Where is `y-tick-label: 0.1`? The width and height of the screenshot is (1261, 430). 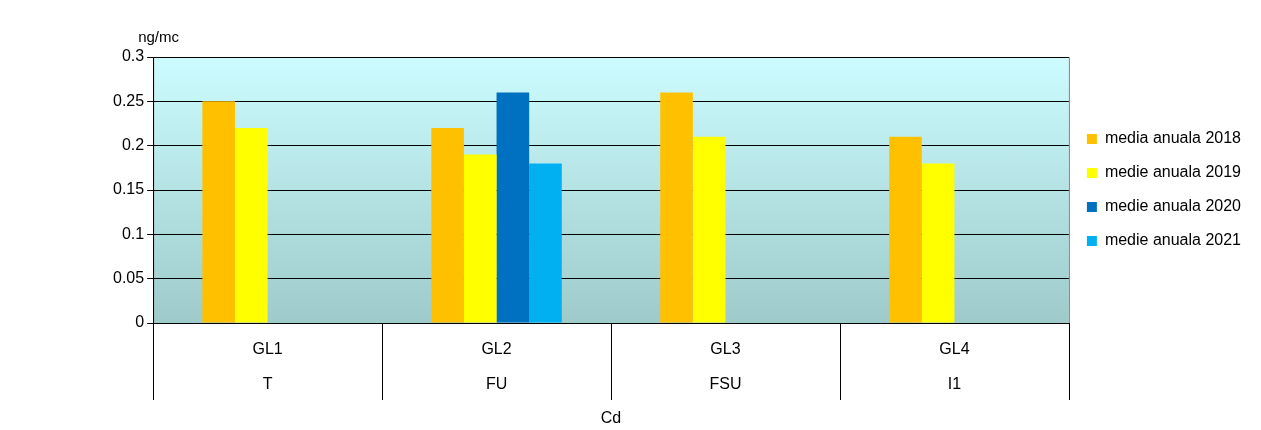
y-tick-label: 0.1 is located at coordinates (133, 233).